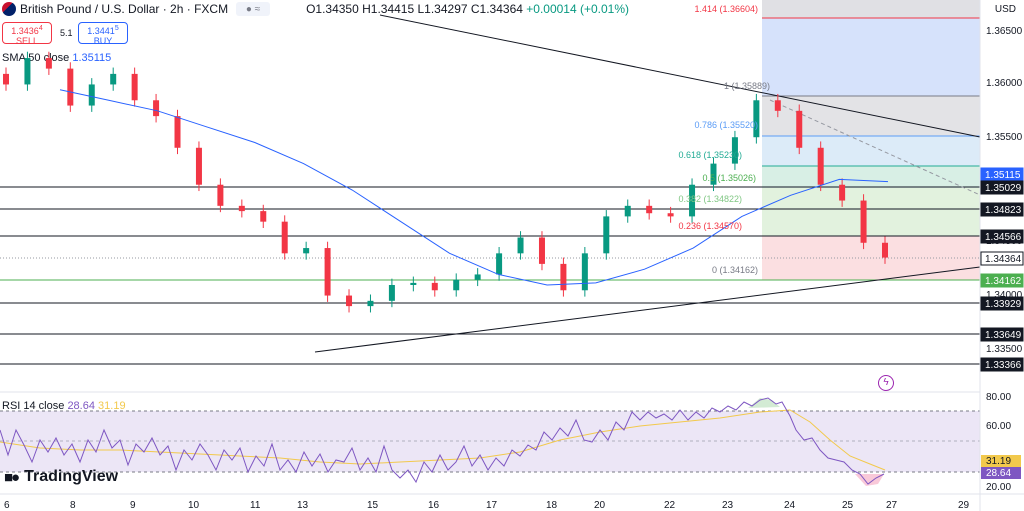  I want to click on spread-value: 5.1, so click(66, 33).